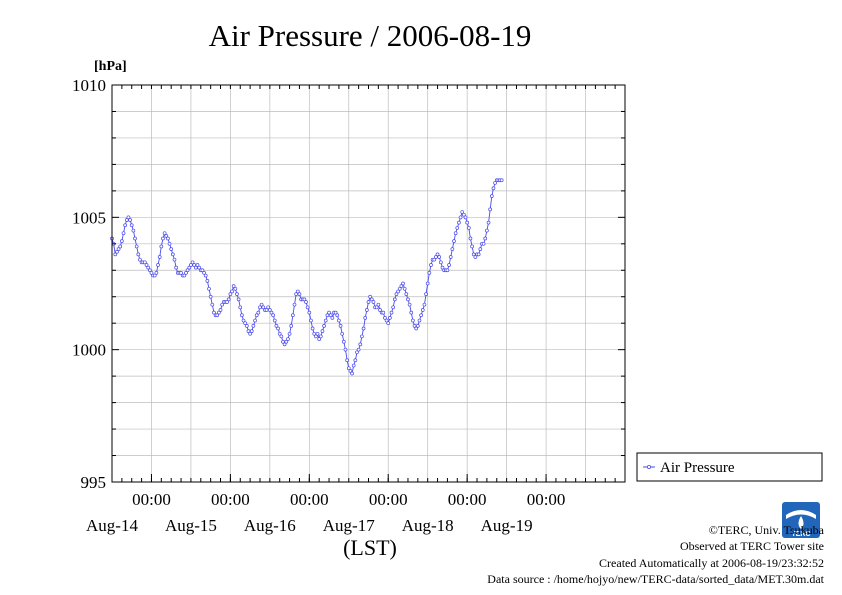  I want to click on y-tick-label: 1005, so click(89, 217).